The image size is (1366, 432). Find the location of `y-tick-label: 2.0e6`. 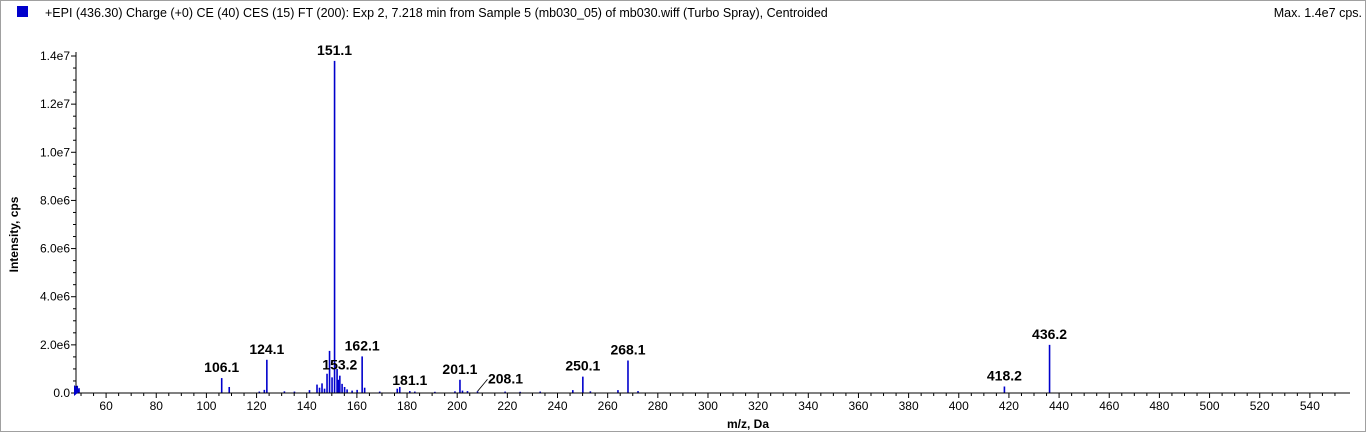

y-tick-label: 2.0e6 is located at coordinates (55, 345).